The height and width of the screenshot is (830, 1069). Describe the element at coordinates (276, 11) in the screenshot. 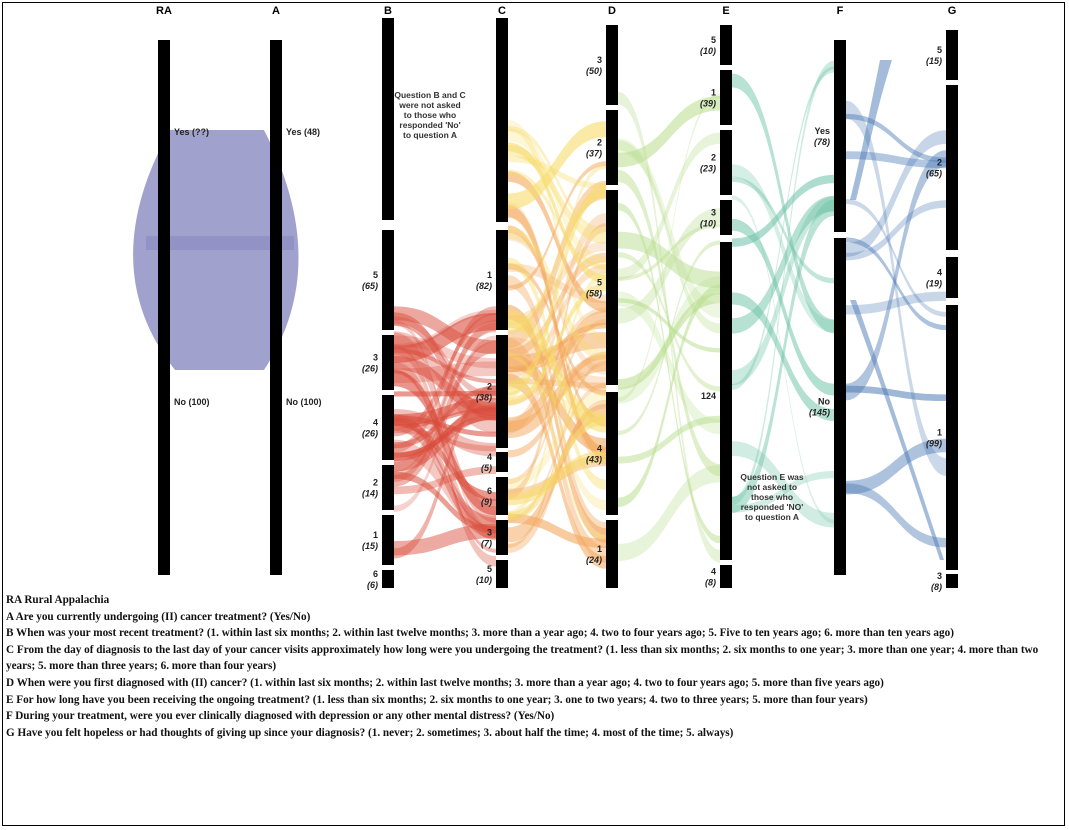

I see `axis-title-a: A` at that location.